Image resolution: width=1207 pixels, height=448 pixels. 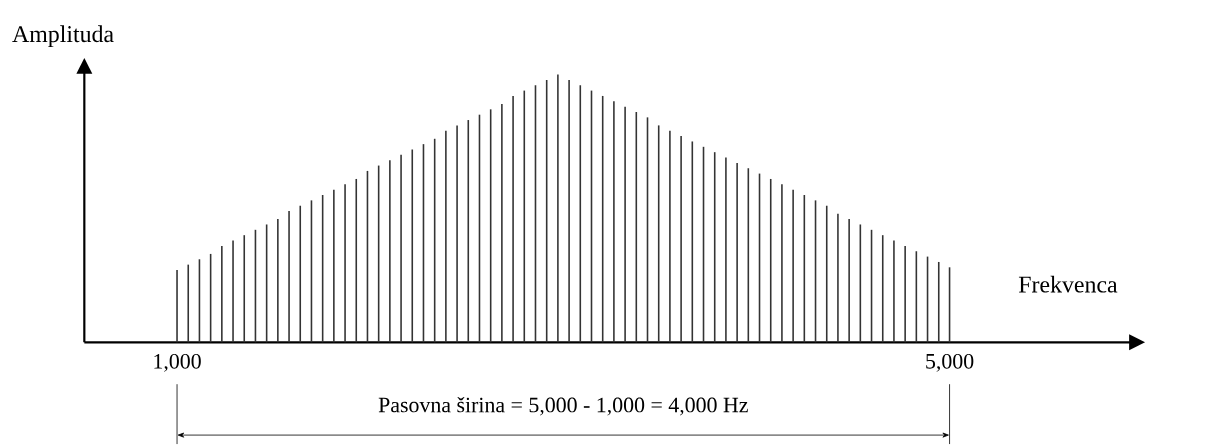 What do you see at coordinates (1068, 284) in the screenshot?
I see `x-axis-title: Frekvenca` at bounding box center [1068, 284].